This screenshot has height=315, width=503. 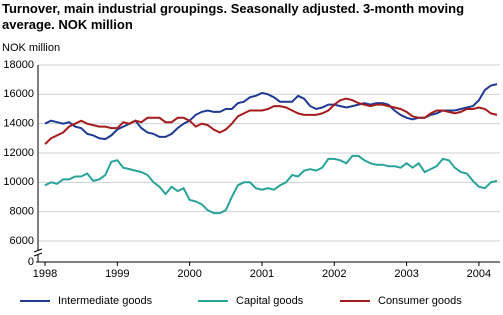 What do you see at coordinates (117, 274) in the screenshot?
I see `x-tick-label: 1999` at bounding box center [117, 274].